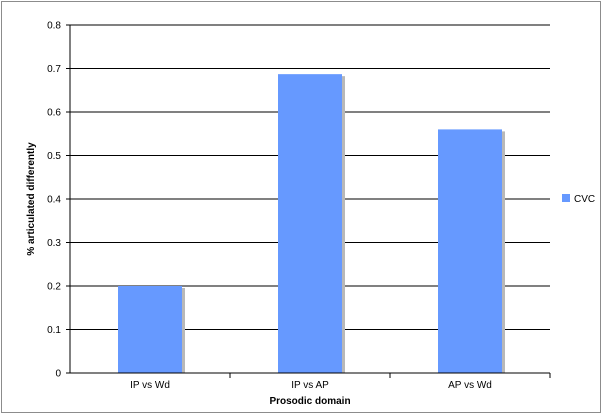  I want to click on y-tick-label: 0.2, so click(54, 287).